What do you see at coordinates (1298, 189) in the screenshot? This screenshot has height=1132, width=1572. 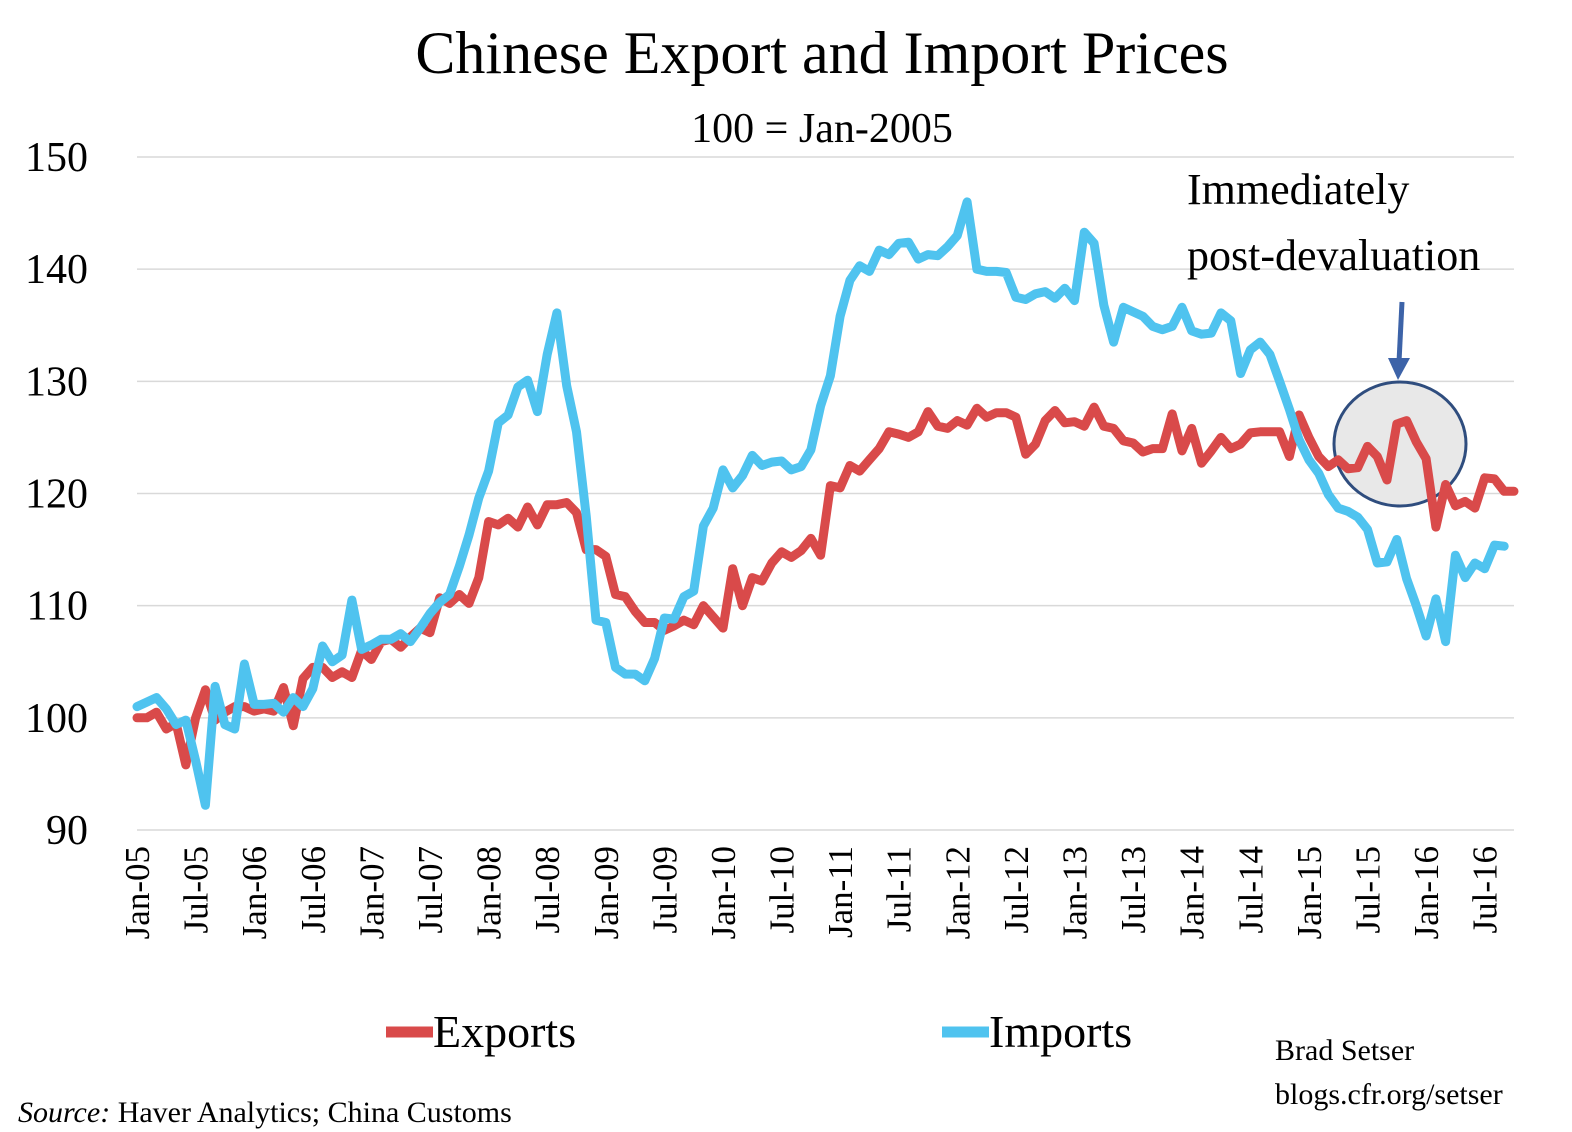 I see `annotation-line-1: Immediately` at bounding box center [1298, 189].